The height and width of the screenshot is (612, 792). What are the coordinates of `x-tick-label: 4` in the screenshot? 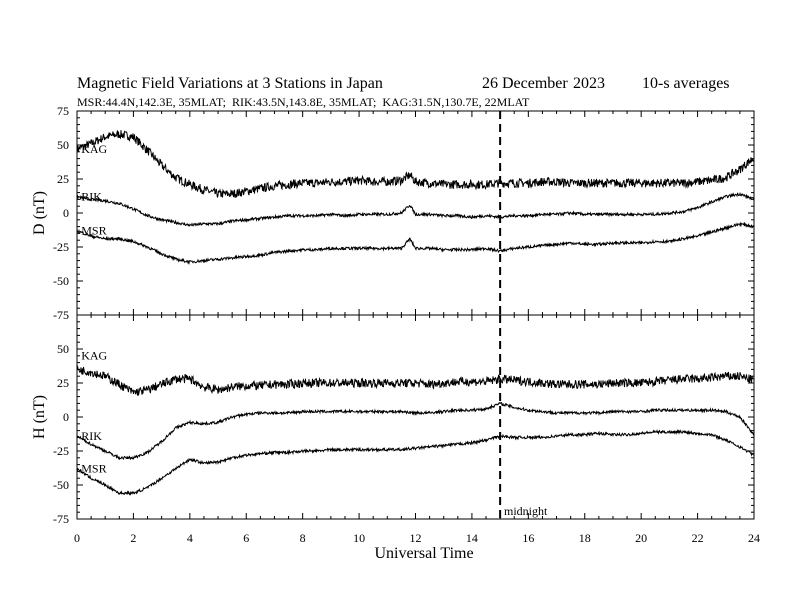 It's located at (190, 538).